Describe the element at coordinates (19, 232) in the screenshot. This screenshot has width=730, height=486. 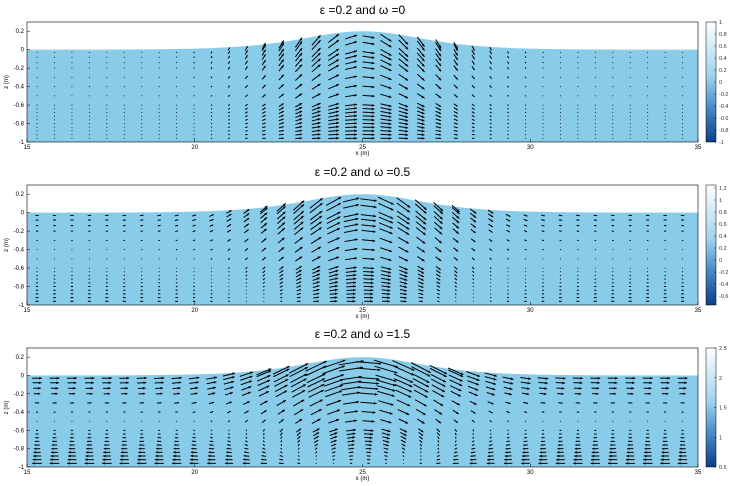
I see `y-tick-label: -0.2` at that location.